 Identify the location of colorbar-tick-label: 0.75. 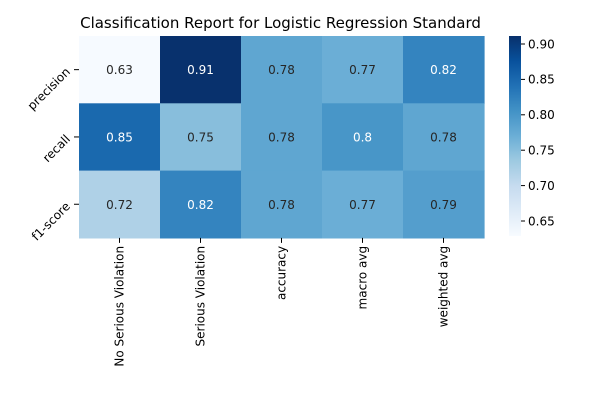
(541, 150).